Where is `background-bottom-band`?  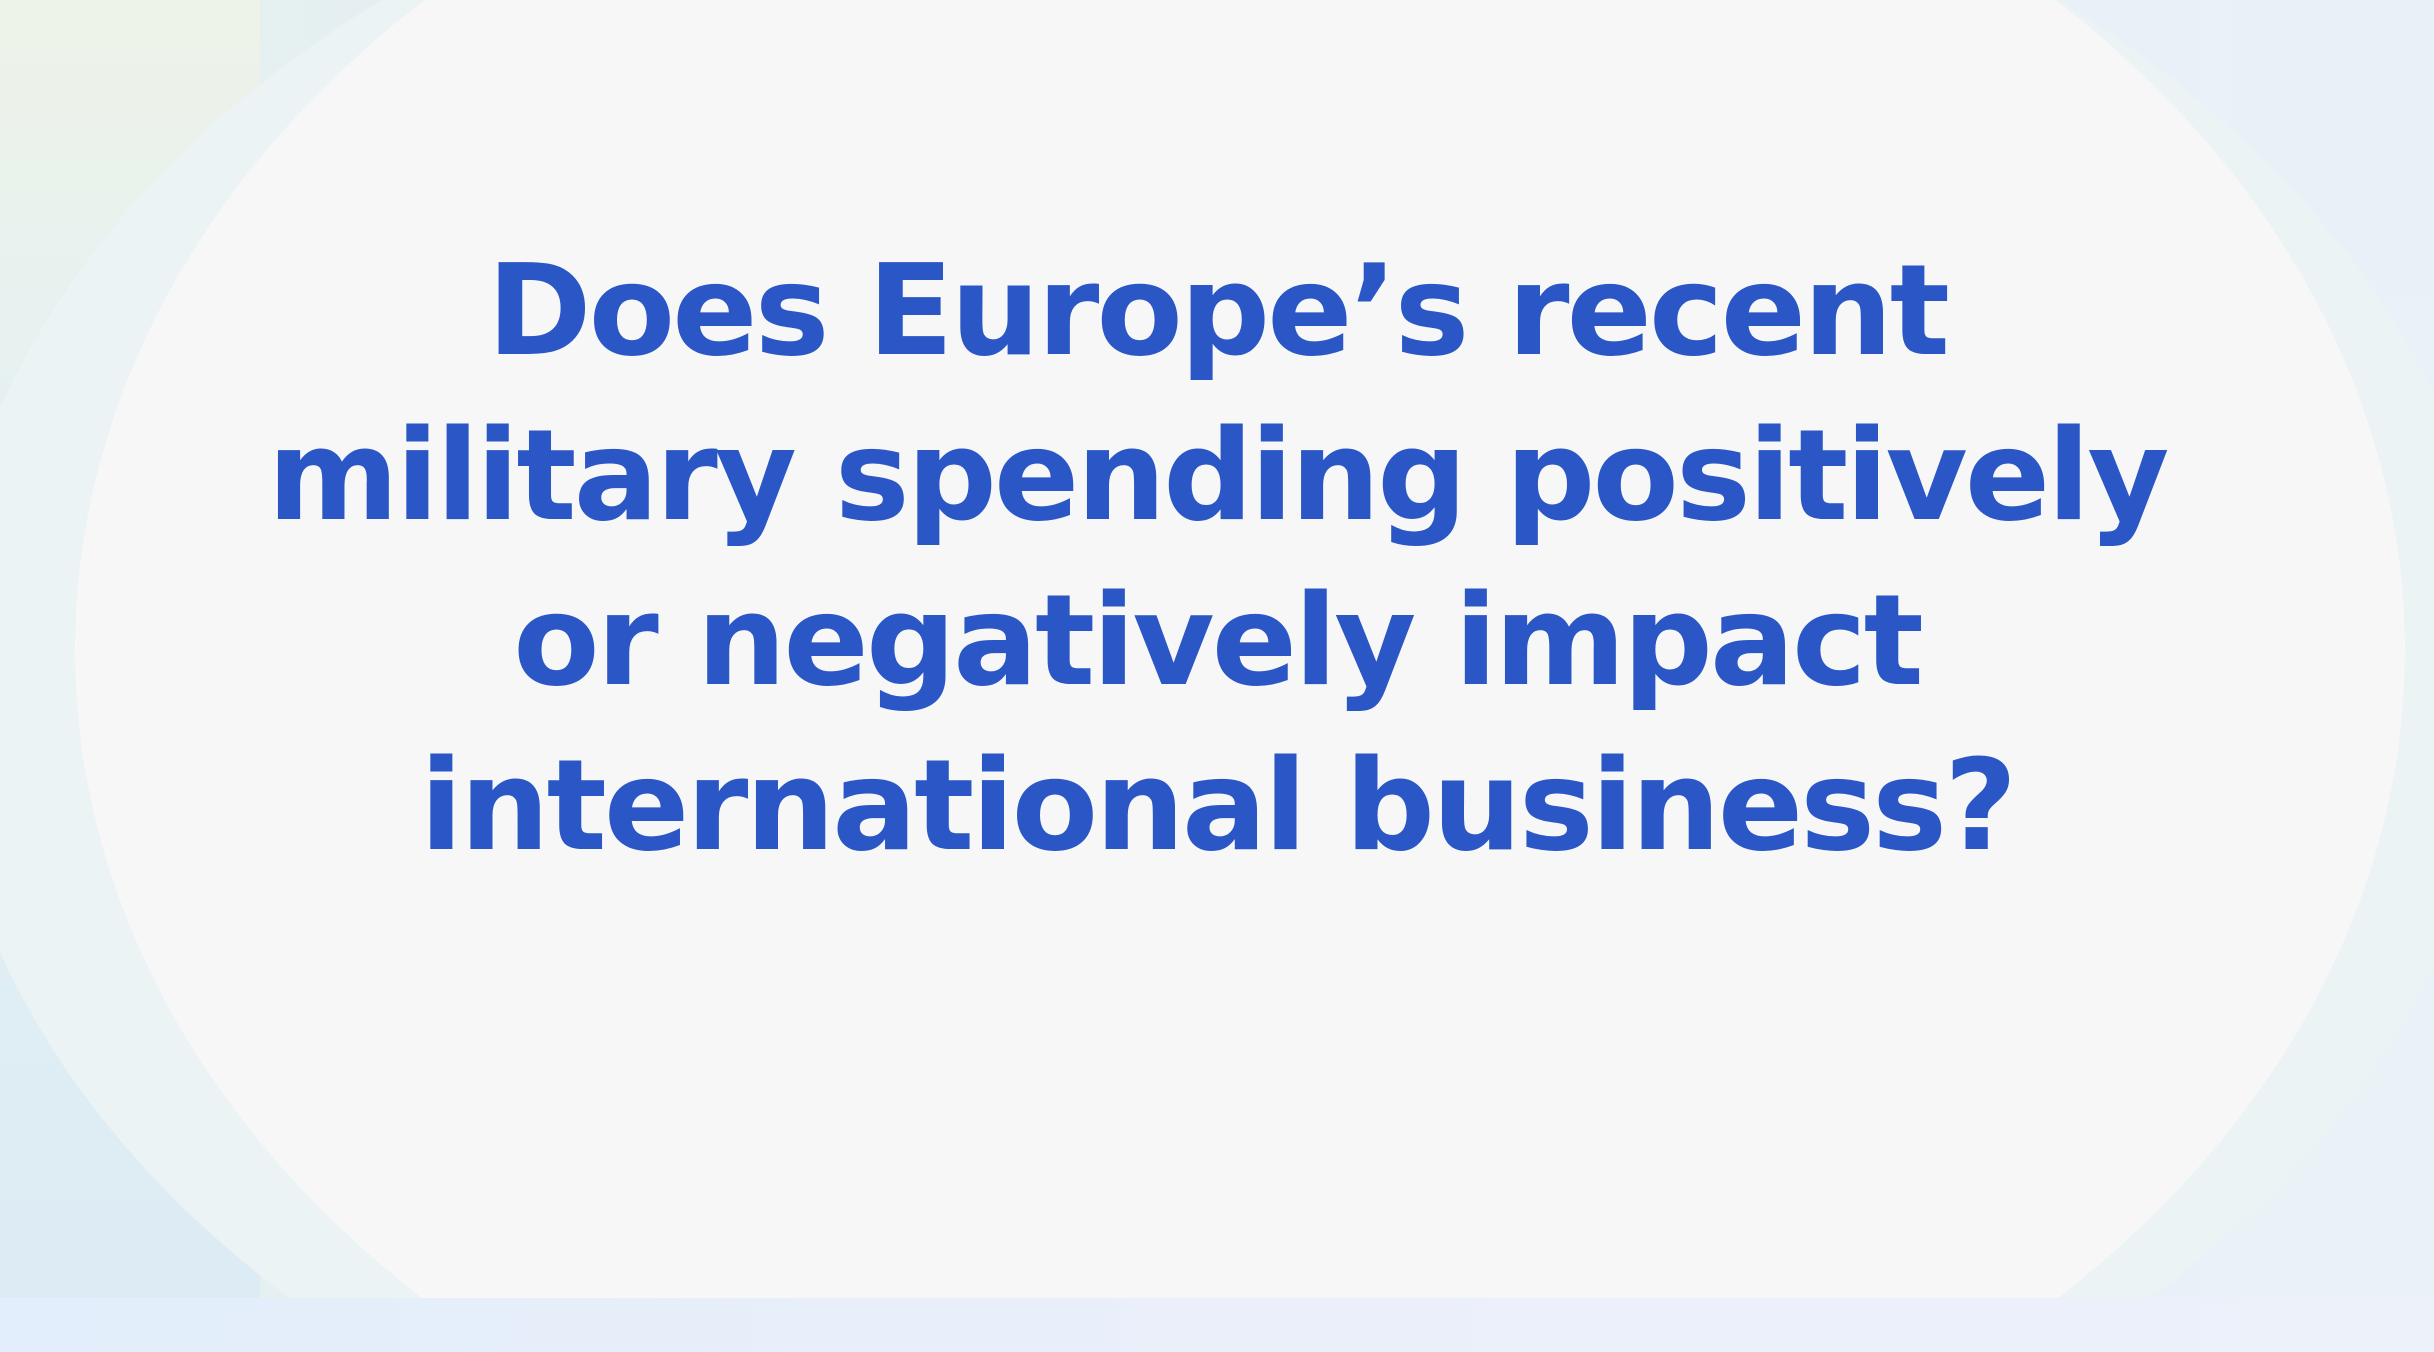 background-bottom-band is located at coordinates (1217, 1325).